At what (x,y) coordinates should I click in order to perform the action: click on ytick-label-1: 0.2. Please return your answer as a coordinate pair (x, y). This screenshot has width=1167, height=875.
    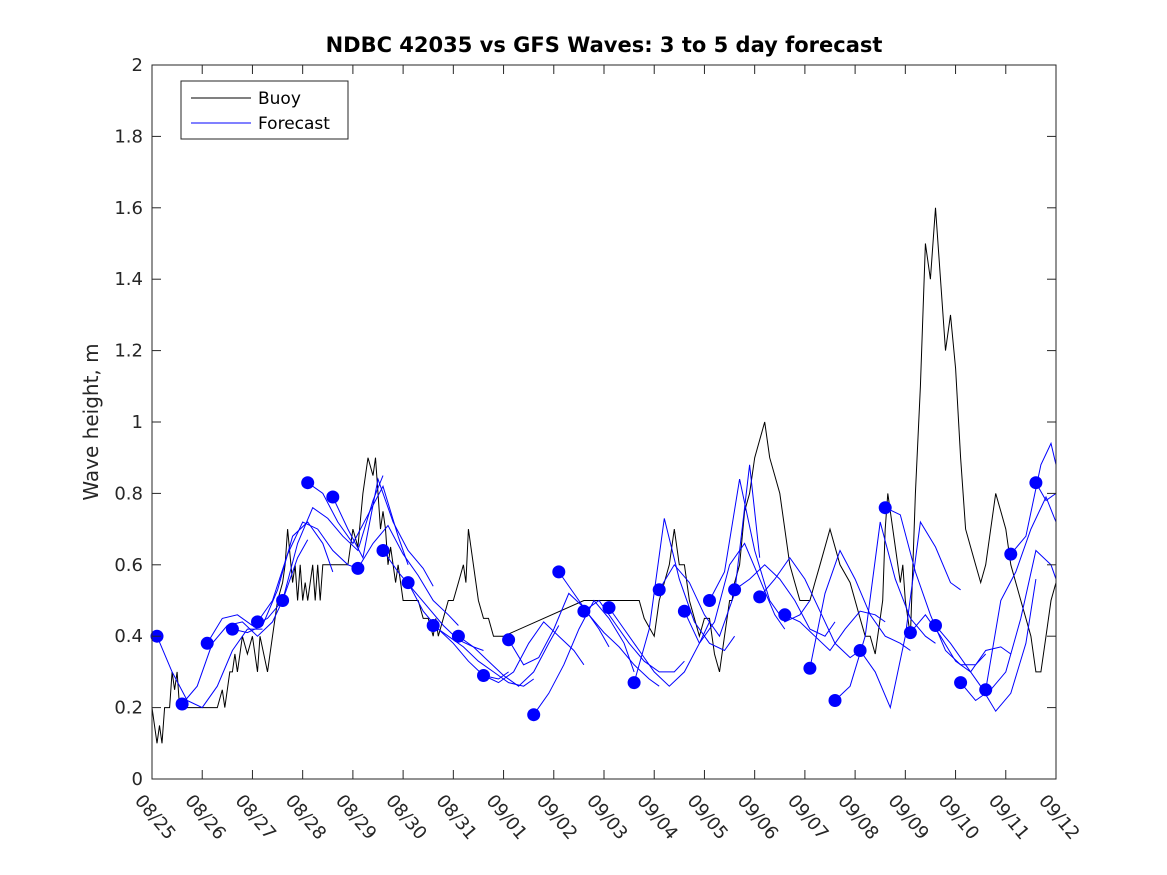
    Looking at the image, I should click on (128, 708).